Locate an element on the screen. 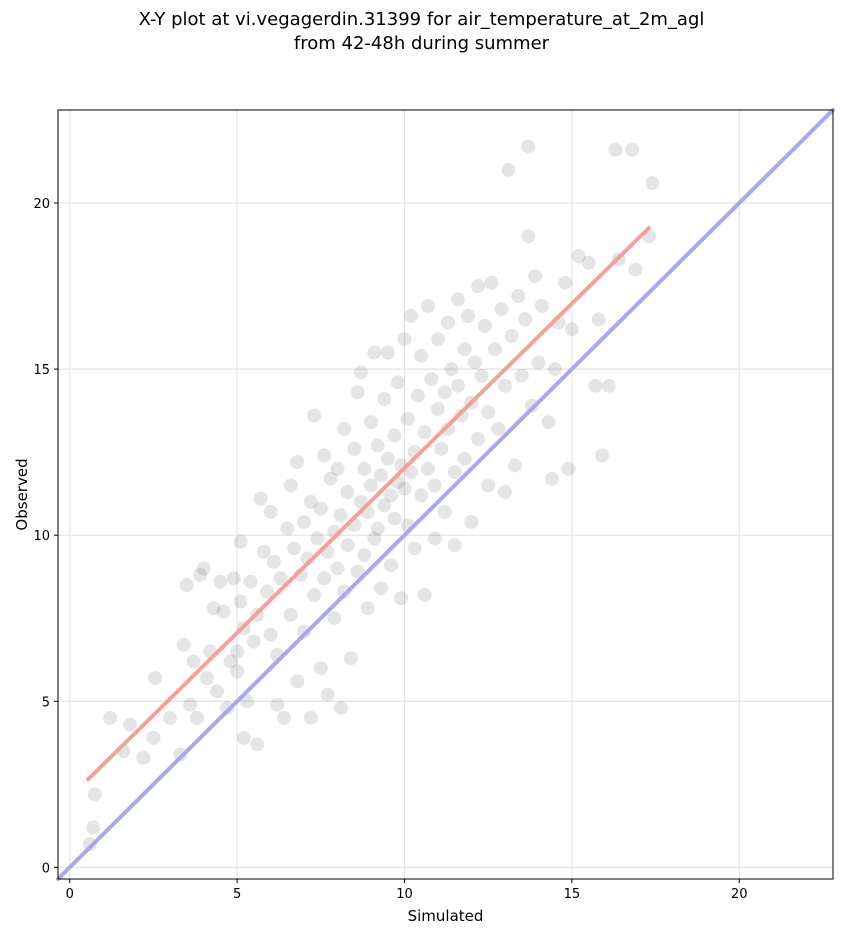  y-ticks: 0 5 10 15 20 is located at coordinates (45, 536).